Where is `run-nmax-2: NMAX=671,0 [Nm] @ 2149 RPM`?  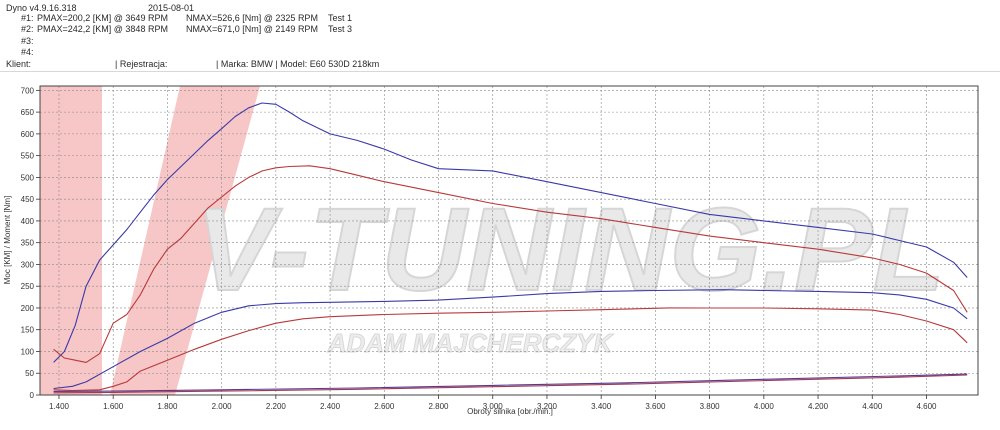 run-nmax-2: NMAX=671,0 [Nm] @ 2149 RPM is located at coordinates (252, 29).